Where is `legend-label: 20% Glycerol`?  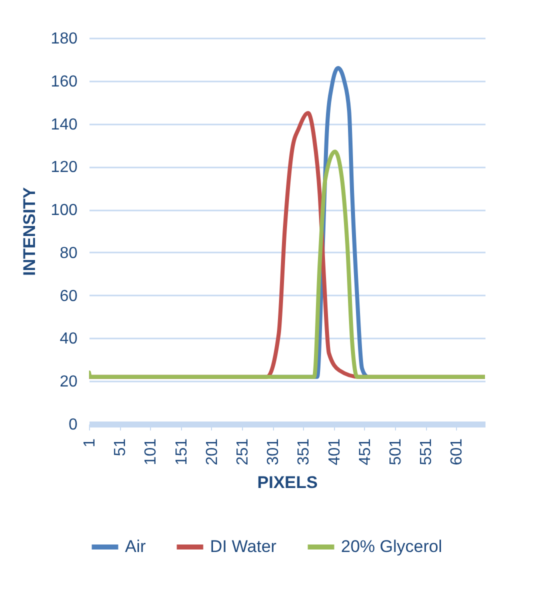
legend-label: 20% Glycerol is located at coordinates (391, 546).